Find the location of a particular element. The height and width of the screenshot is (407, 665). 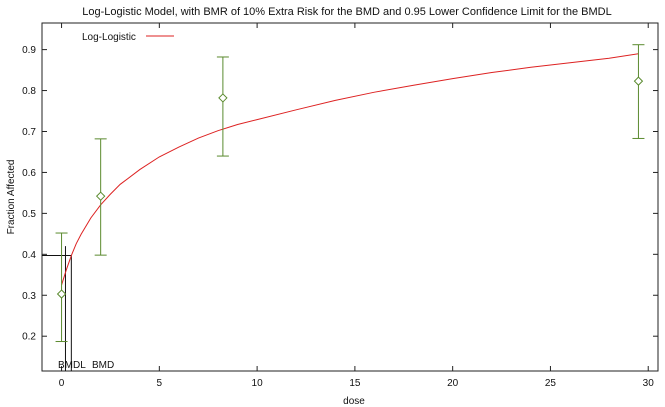

y-tick-label: 0.9 is located at coordinates (29, 50).